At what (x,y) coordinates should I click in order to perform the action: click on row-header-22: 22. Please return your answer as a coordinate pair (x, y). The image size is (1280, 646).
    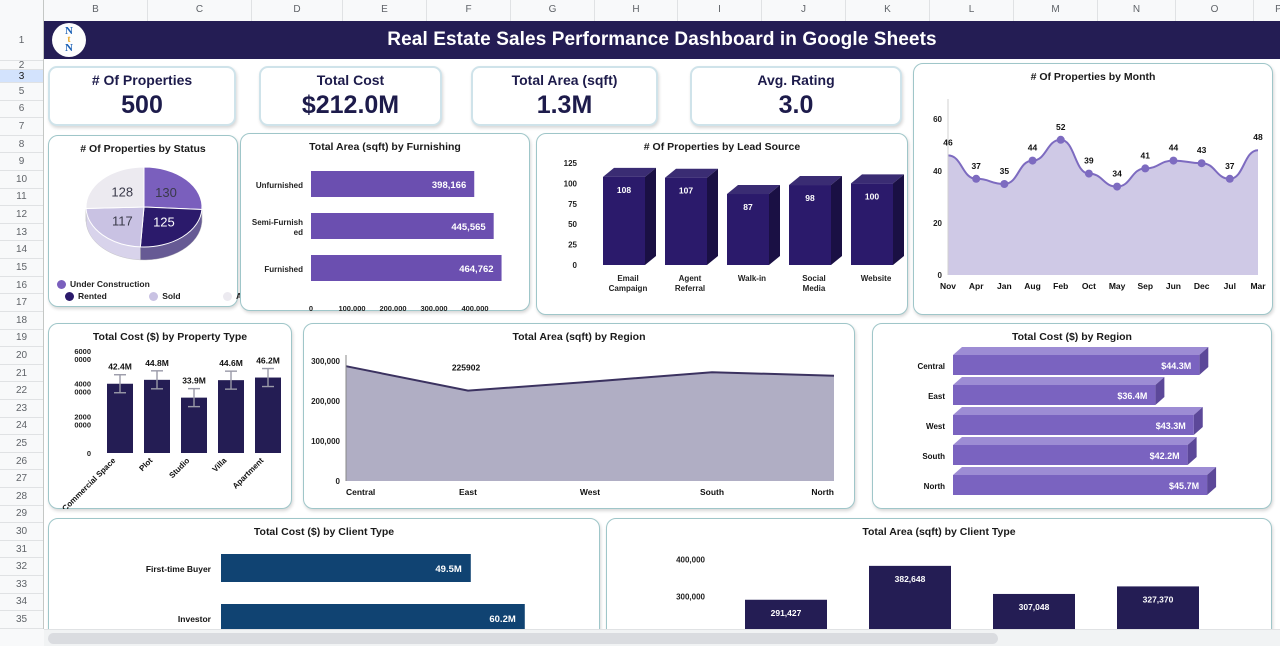
    Looking at the image, I should click on (21, 391).